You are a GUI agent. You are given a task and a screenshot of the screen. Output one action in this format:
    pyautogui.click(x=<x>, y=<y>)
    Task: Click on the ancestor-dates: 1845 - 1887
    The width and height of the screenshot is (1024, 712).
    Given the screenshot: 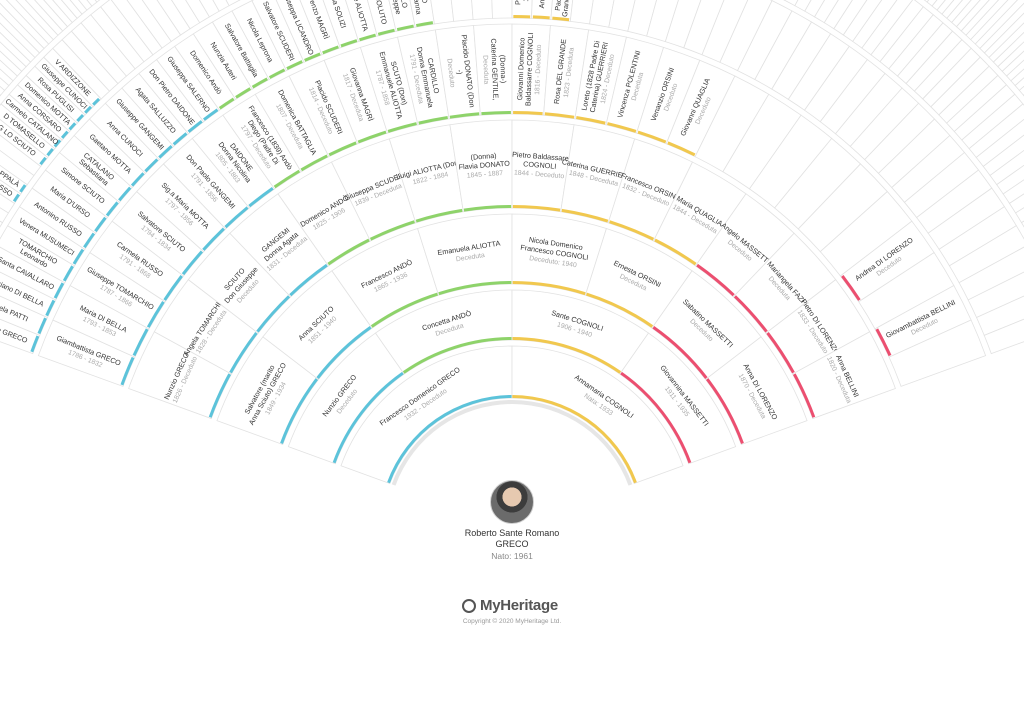 What is the action you would take?
    pyautogui.click(x=485, y=175)
    